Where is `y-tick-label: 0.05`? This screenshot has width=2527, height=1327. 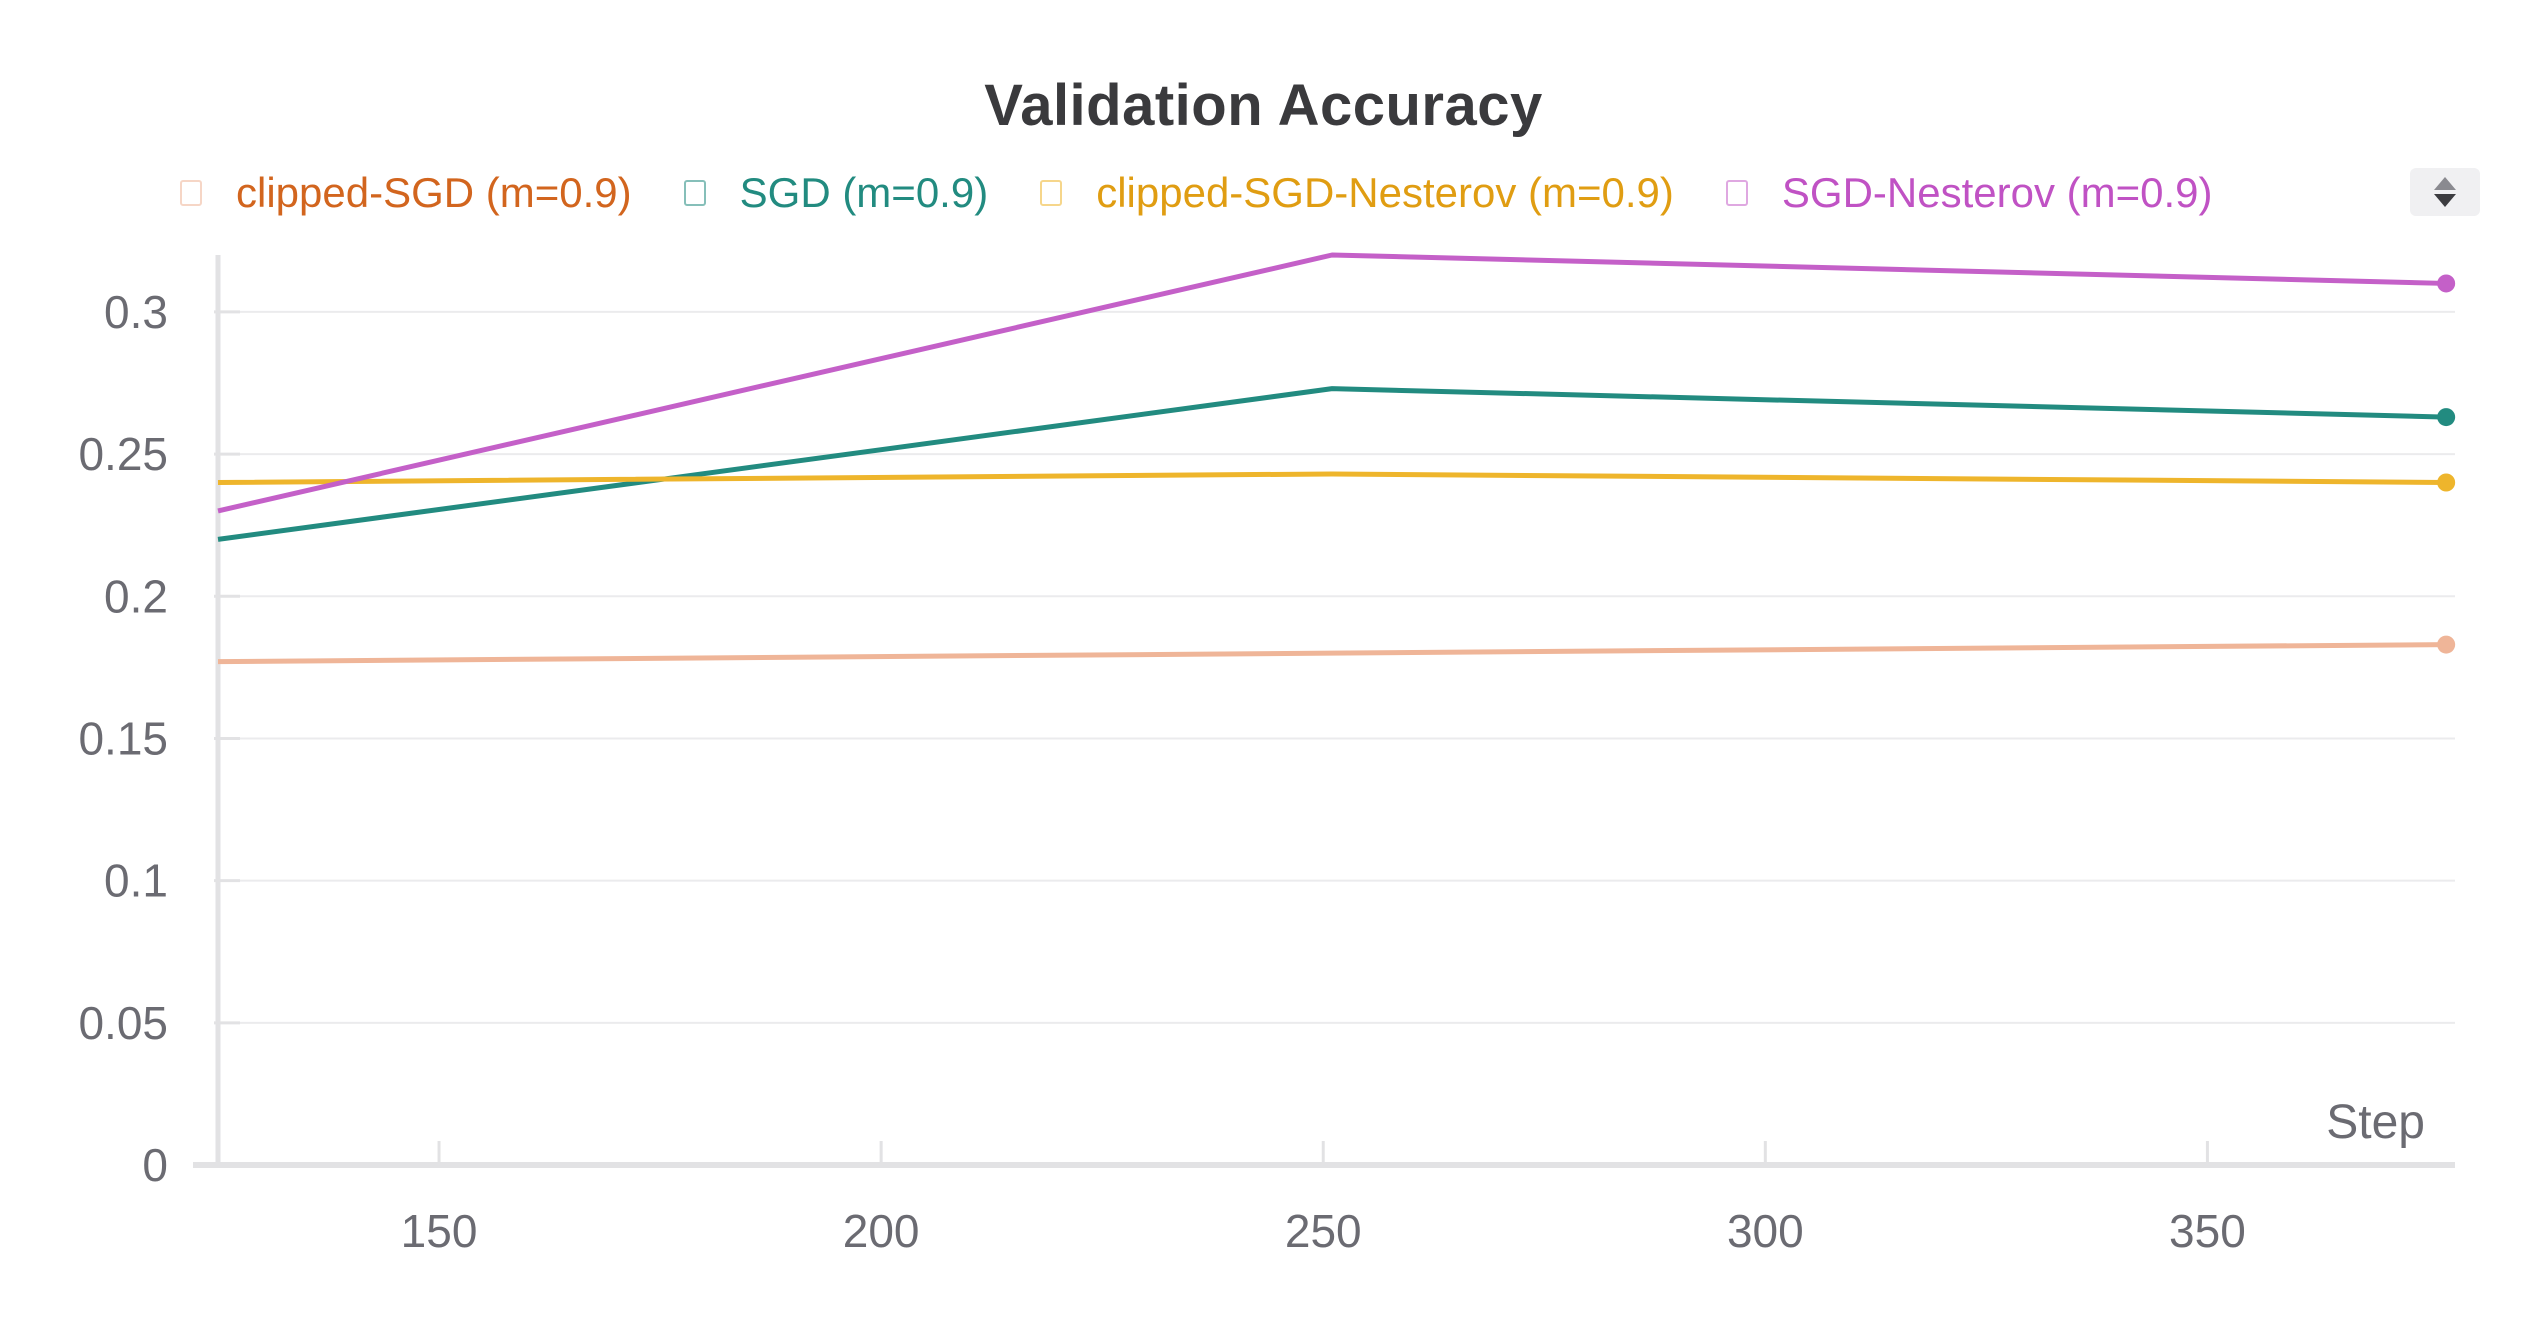
y-tick-label: 0.05 is located at coordinates (123, 1023).